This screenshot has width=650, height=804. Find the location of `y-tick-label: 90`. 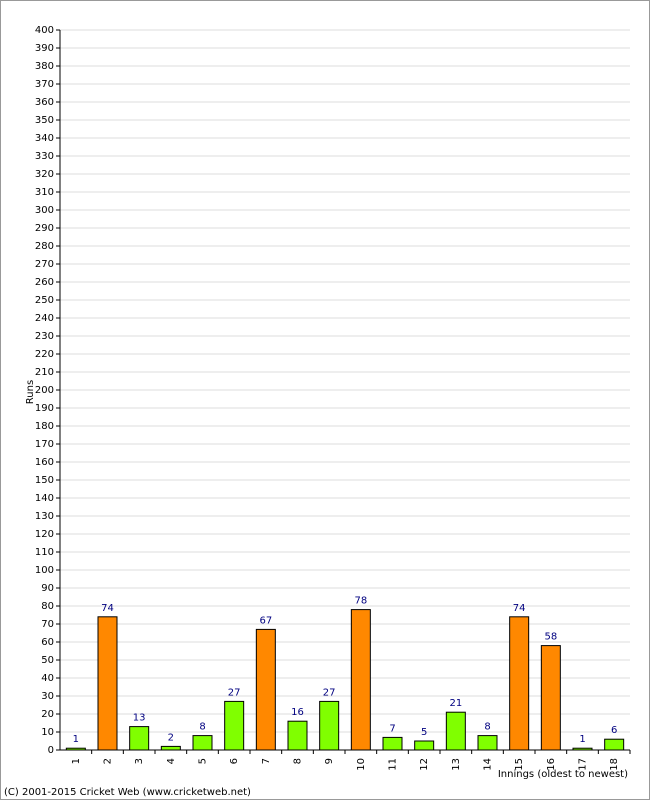

y-tick-label: 90 is located at coordinates (47, 588).